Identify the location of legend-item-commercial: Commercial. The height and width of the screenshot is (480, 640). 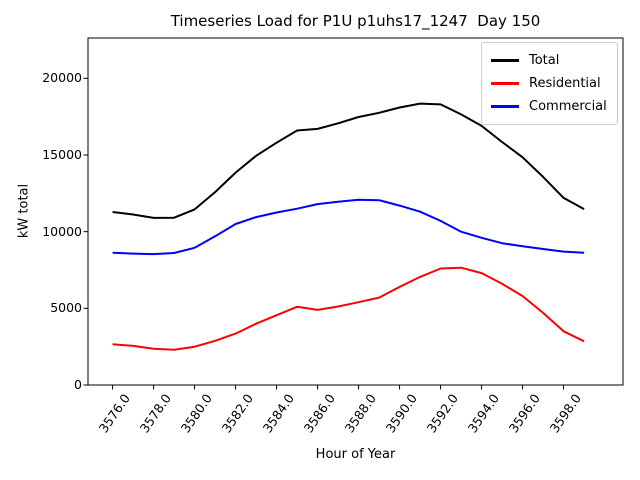
(549, 106).